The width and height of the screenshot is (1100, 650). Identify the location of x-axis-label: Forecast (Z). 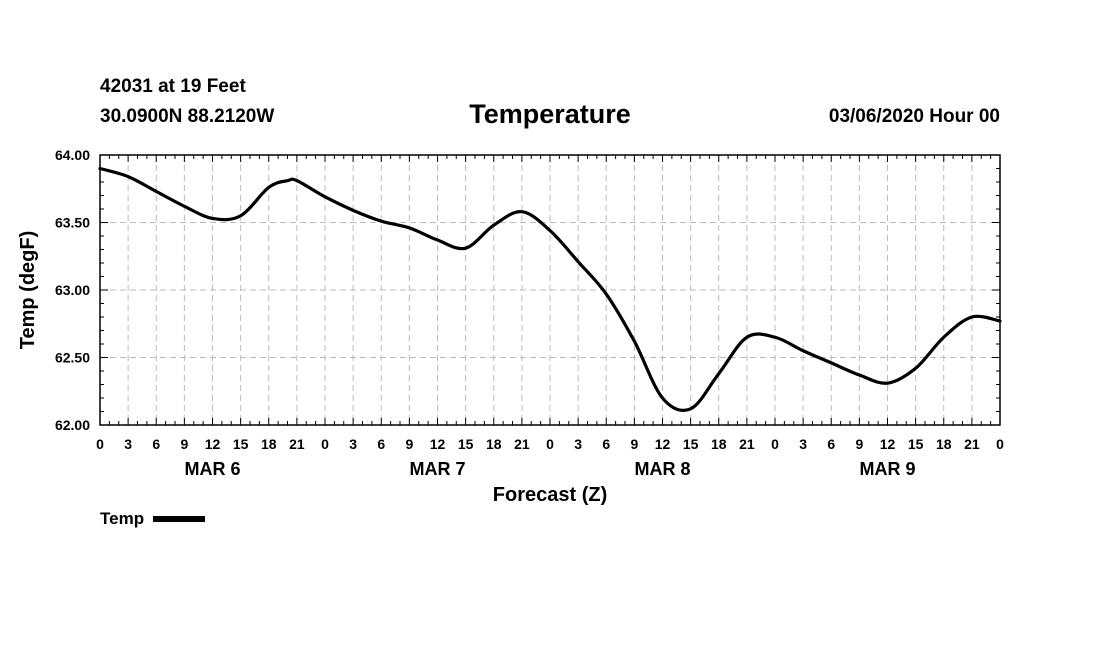
(550, 495).